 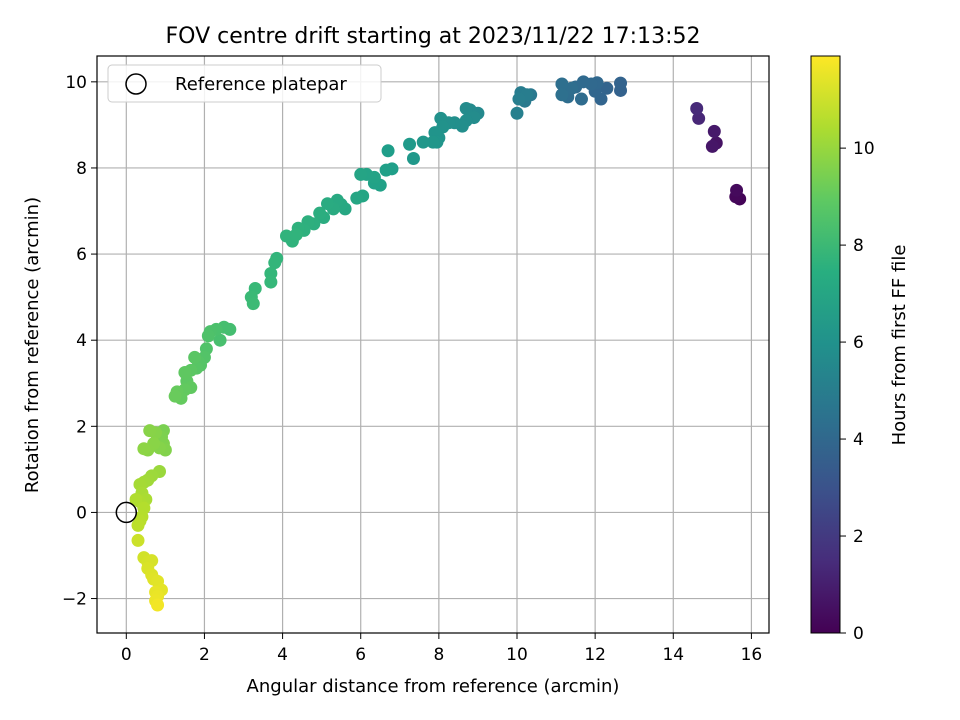 What do you see at coordinates (81, 513) in the screenshot?
I see `y-tick-label: 0` at bounding box center [81, 513].